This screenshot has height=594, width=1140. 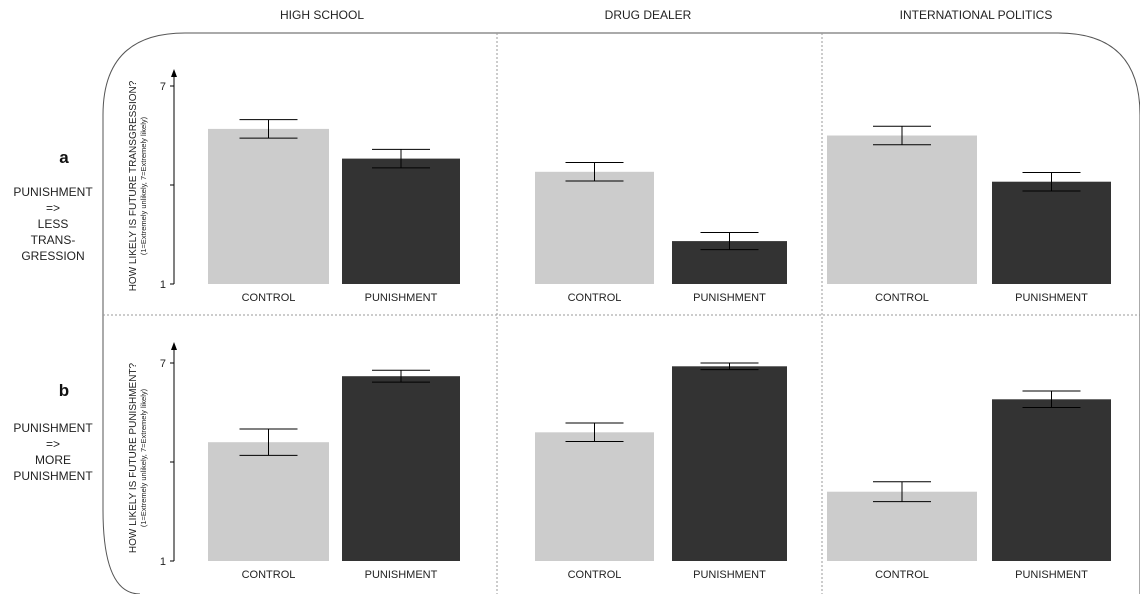 I want to click on row-a-caption-line-1: PUNISHMENT, so click(x=53, y=192).